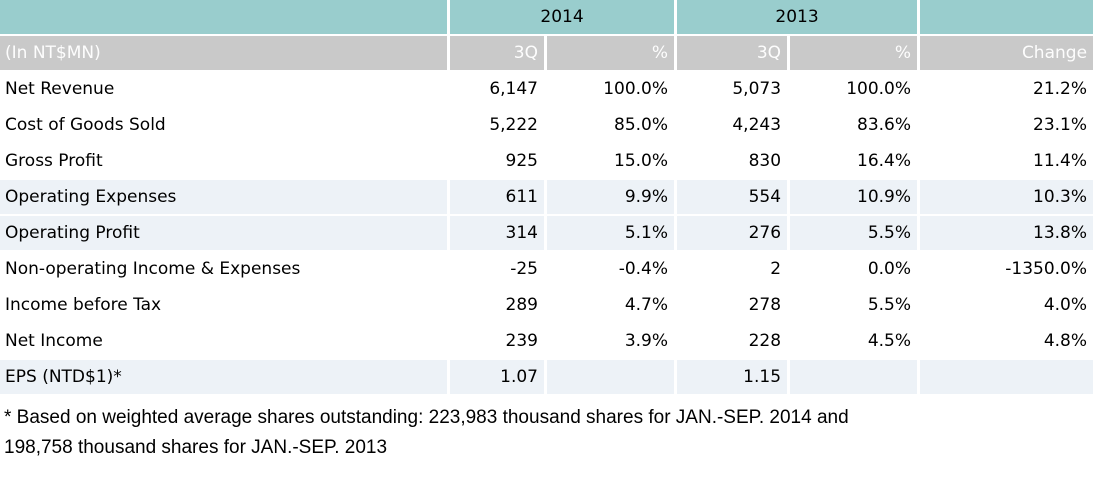  Describe the element at coordinates (612, 198) in the screenshot. I see `cell-2014-pct: 9.9%` at that location.